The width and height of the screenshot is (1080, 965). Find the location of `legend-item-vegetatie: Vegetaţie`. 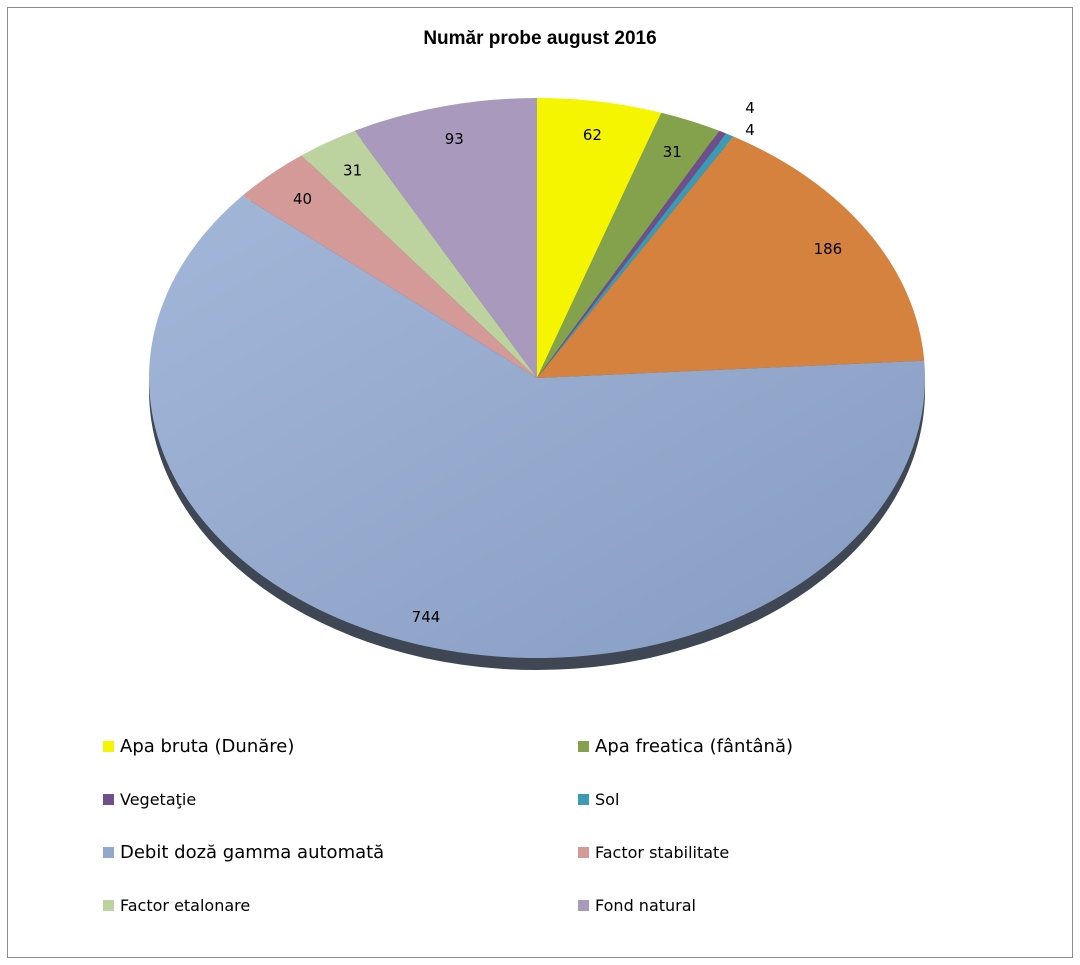

legend-item-vegetatie: Vegetaţie is located at coordinates (149, 799).